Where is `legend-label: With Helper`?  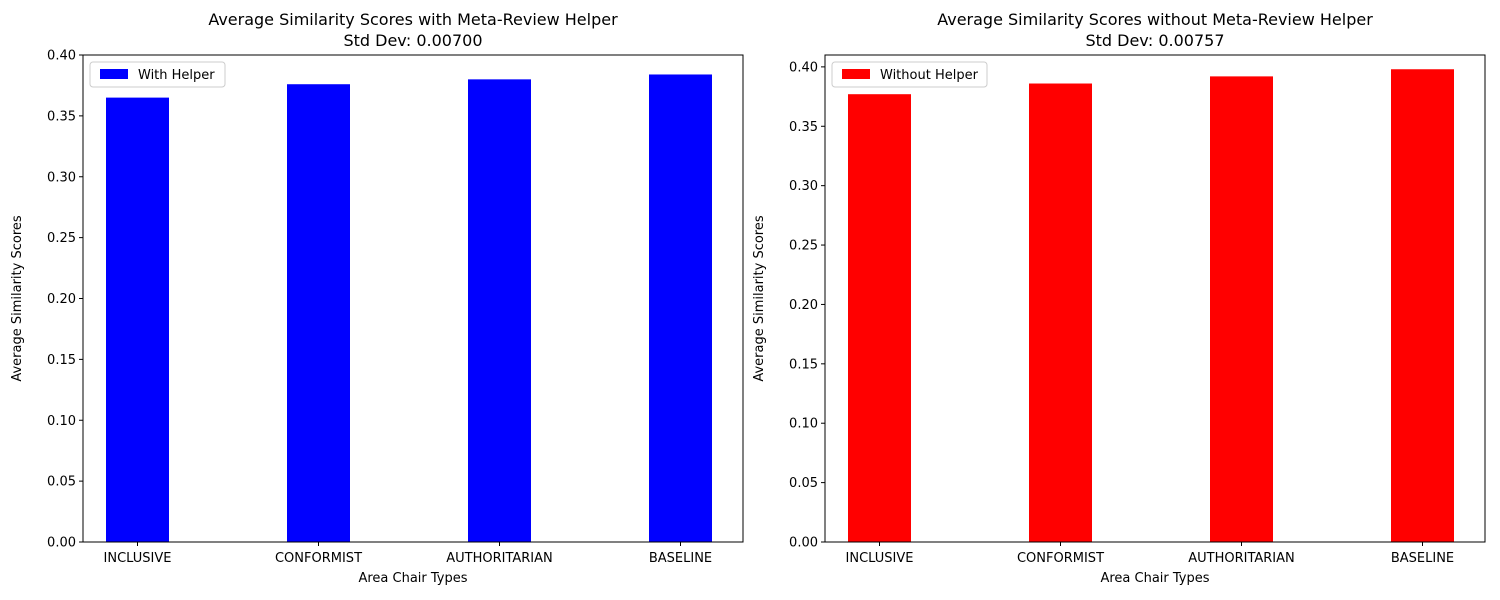
legend-label: With Helper is located at coordinates (176, 75).